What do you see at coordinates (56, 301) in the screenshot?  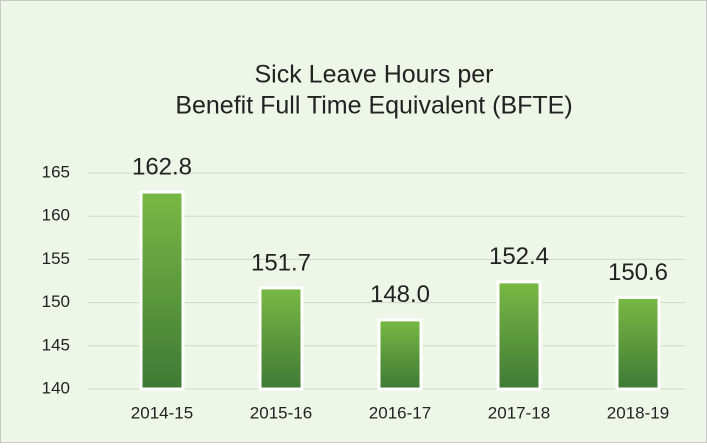 I see `y-tick-label: 150` at bounding box center [56, 301].